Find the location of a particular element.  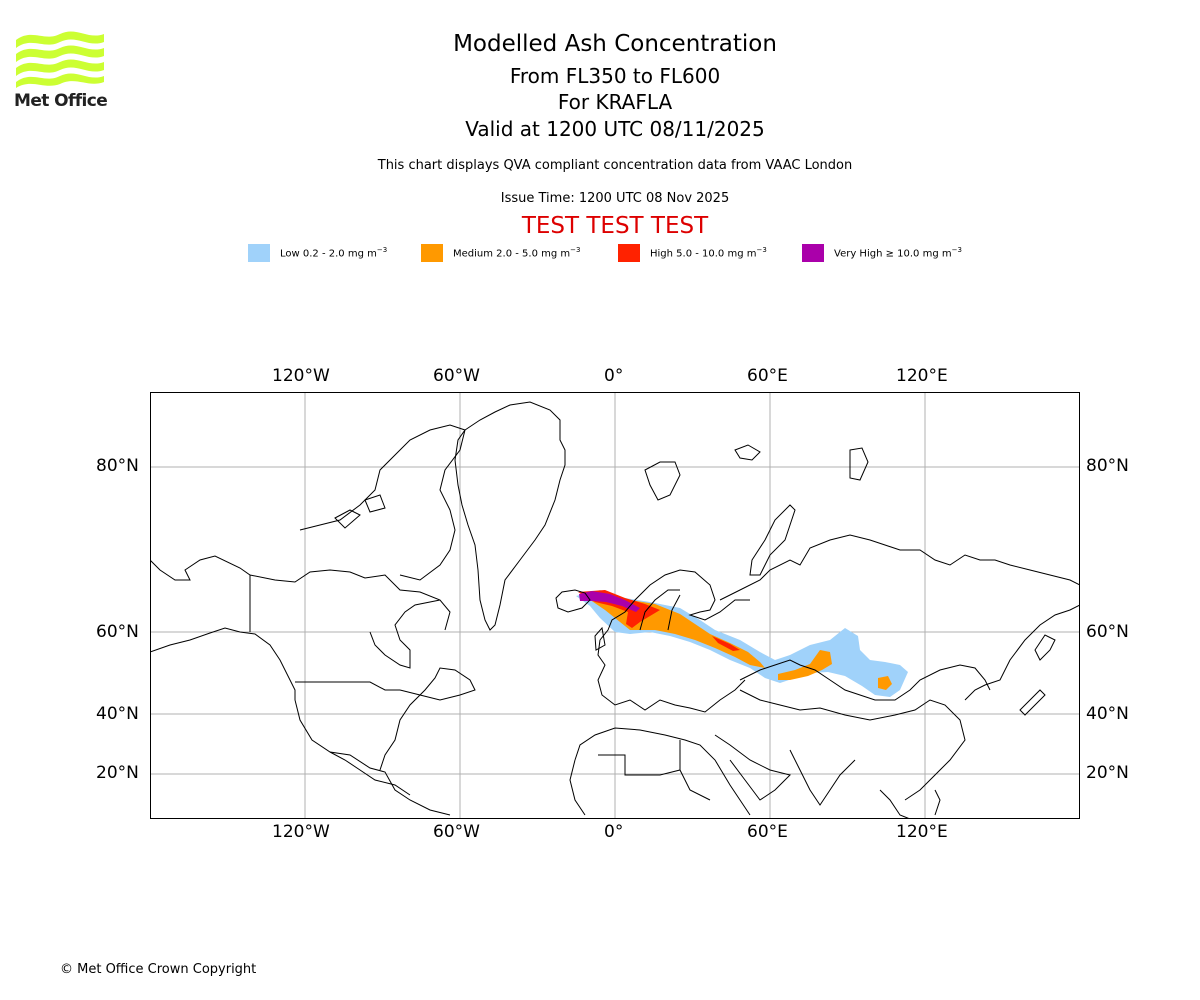

legend-unit-medium: −3 is located at coordinates (575, 250).